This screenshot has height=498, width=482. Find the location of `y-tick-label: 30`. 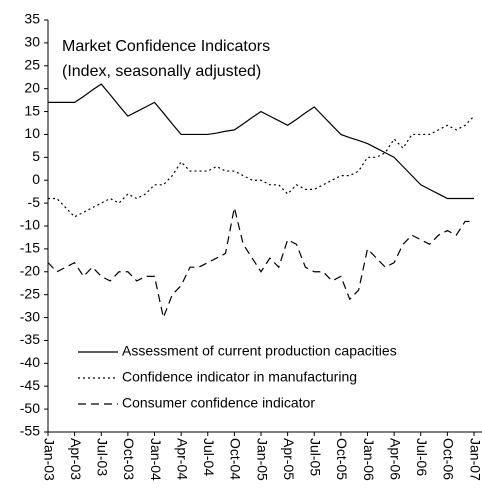

y-tick-label: 30 is located at coordinates (32, 42).